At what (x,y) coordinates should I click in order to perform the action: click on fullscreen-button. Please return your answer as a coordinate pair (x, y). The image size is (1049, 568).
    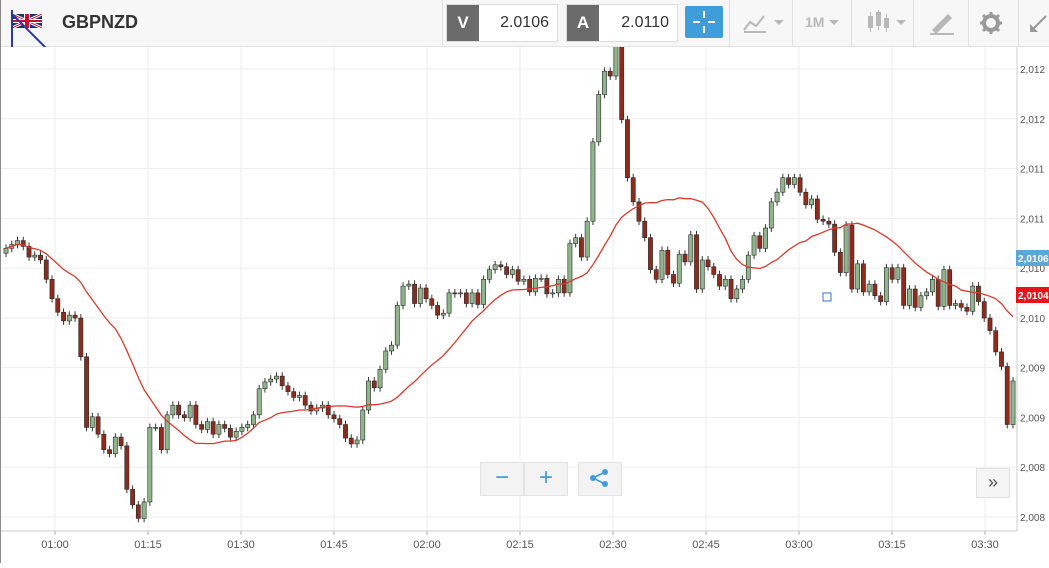
    Looking at the image, I should click on (1038, 25).